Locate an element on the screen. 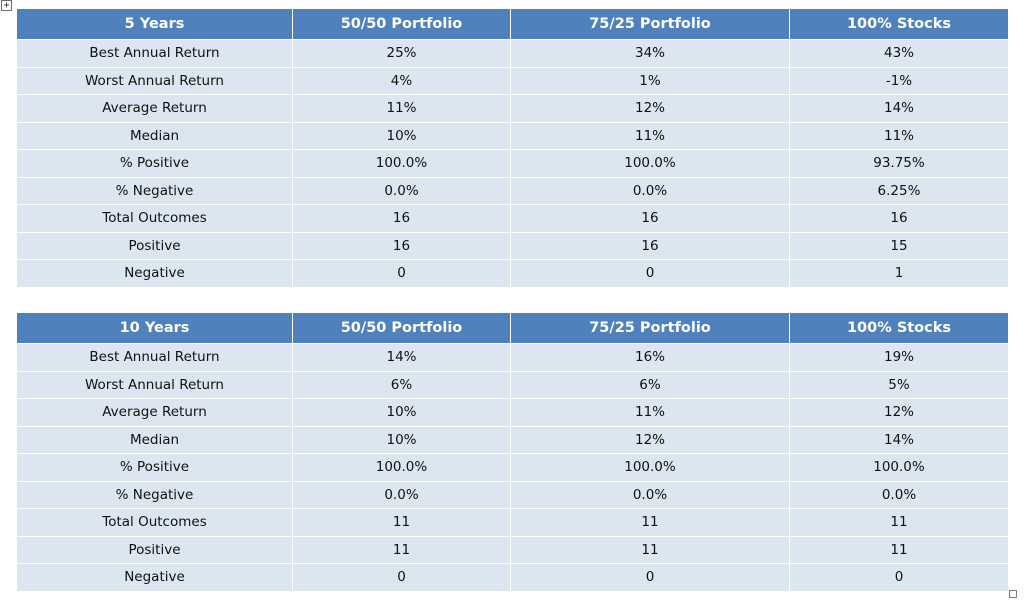 This screenshot has height=605, width=1024. table-row: Average Return 11% 12% 14% is located at coordinates (512, 108).